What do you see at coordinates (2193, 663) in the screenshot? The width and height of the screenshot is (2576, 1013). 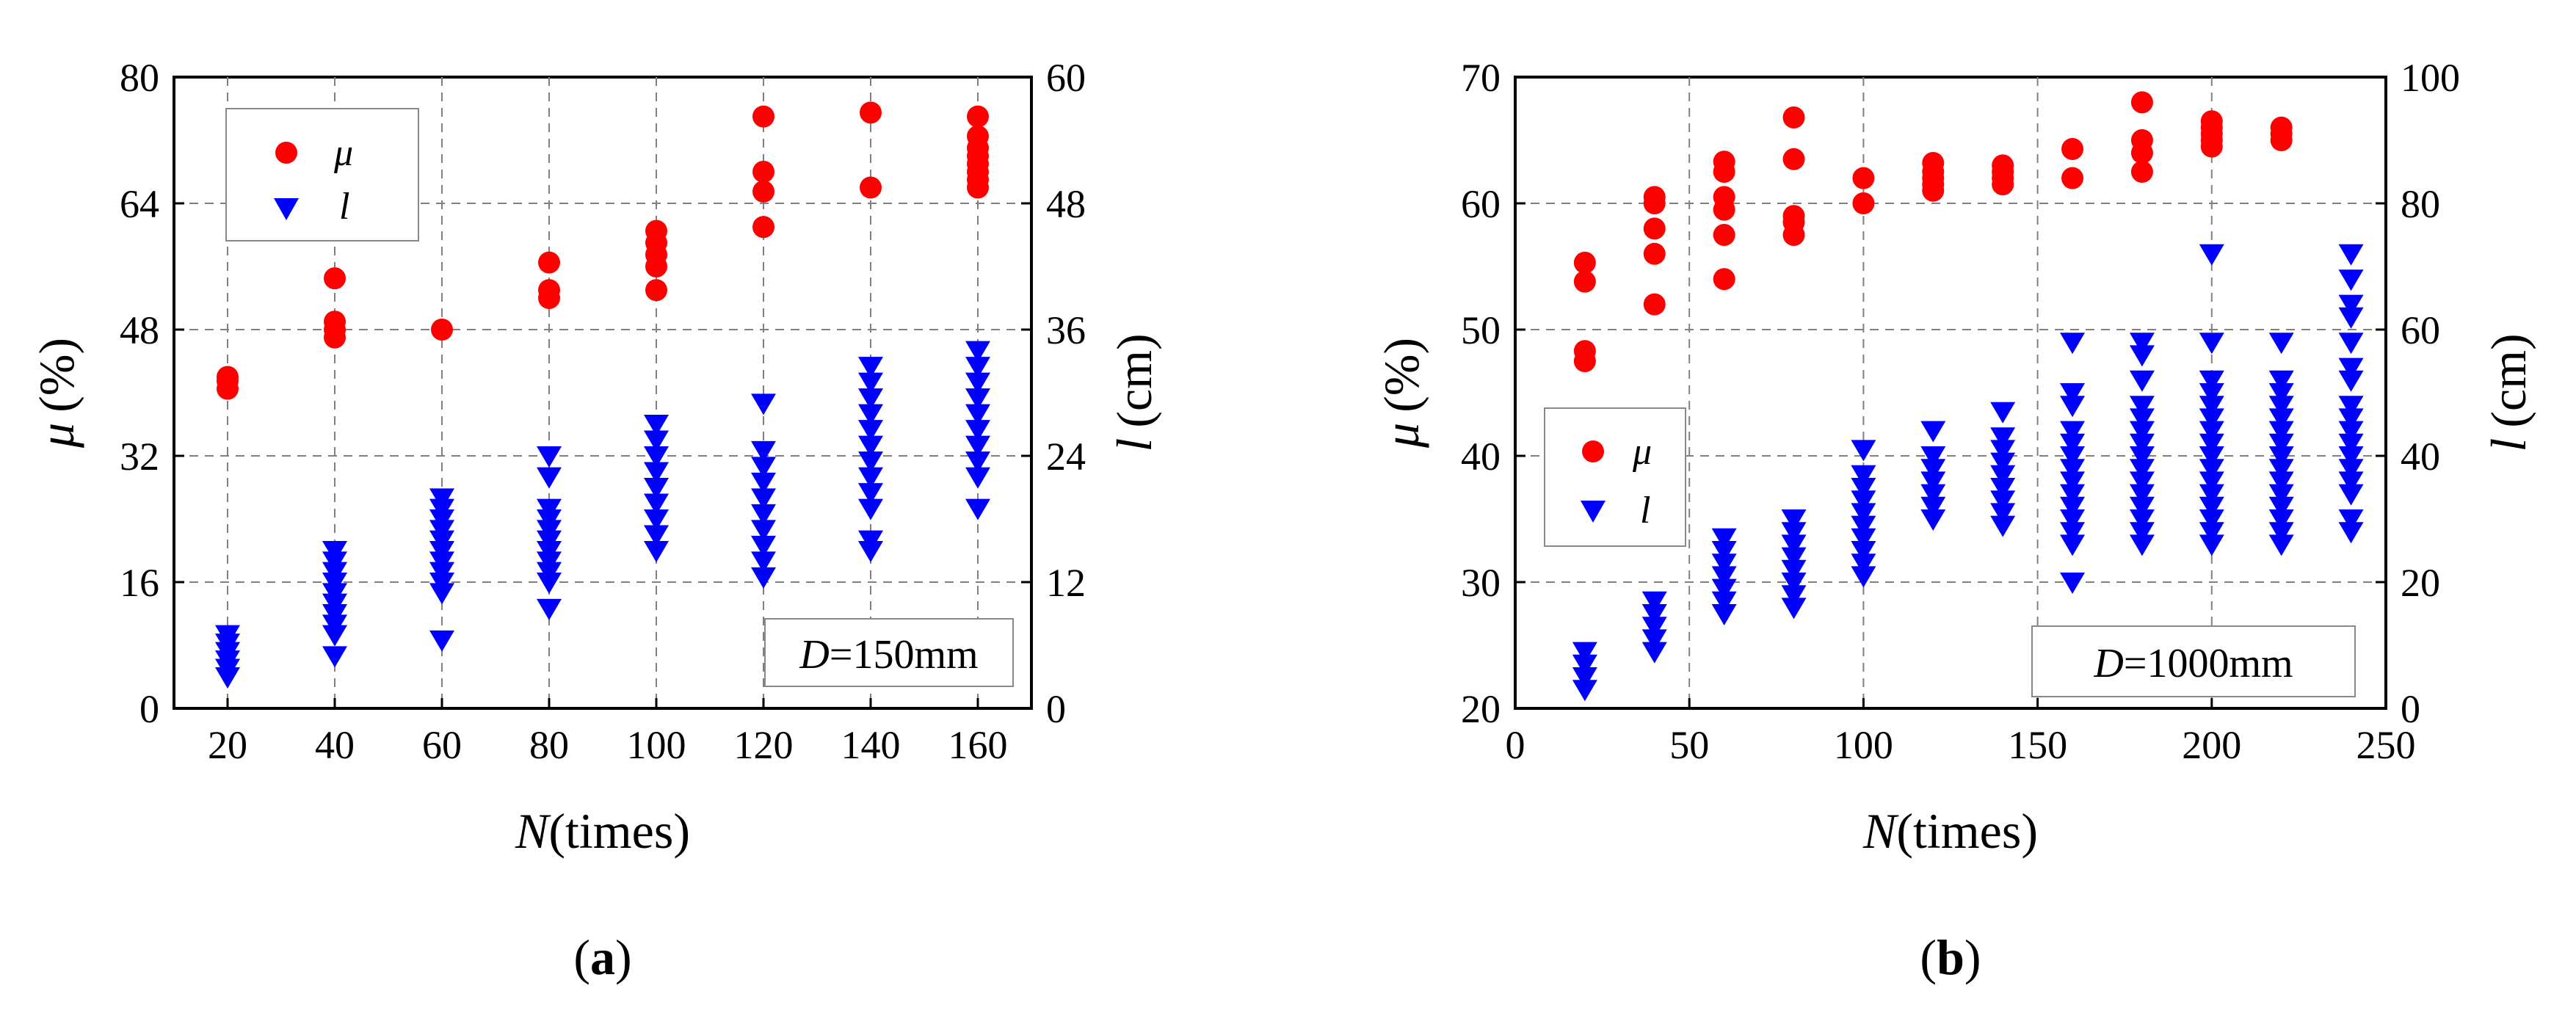 I see `annotation-text: D=1000mm` at bounding box center [2193, 663].